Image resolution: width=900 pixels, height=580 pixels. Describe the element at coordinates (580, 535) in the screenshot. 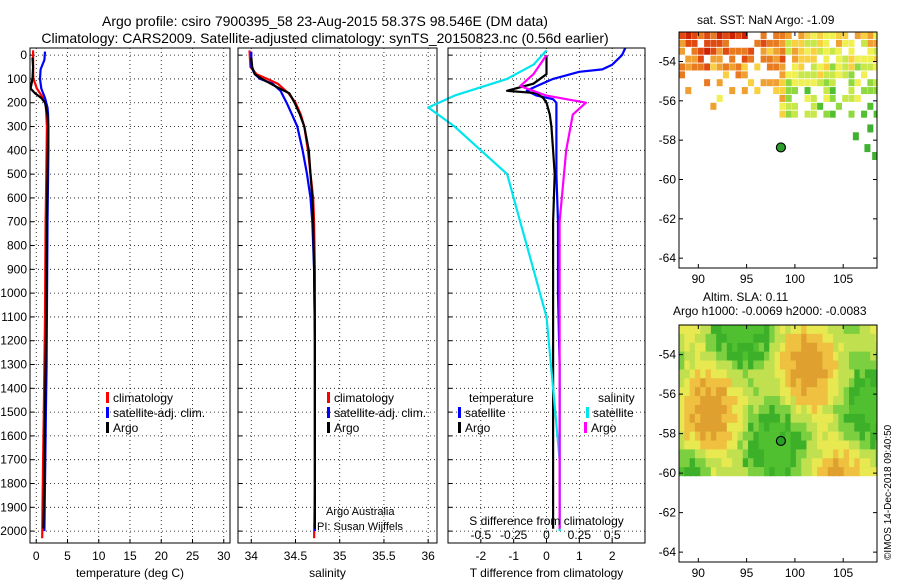

I see `x2-tick-label: 0.25` at that location.